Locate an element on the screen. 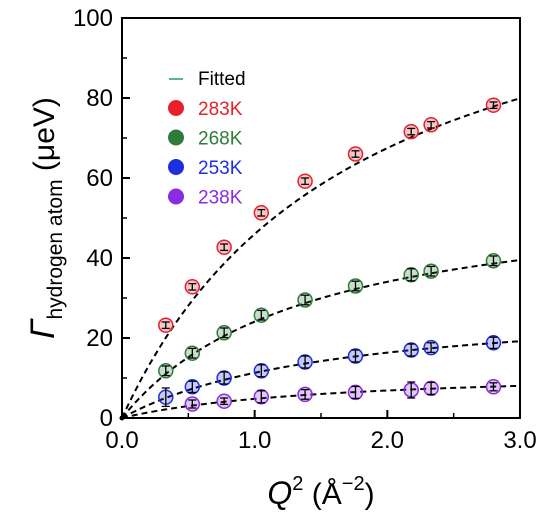 The height and width of the screenshot is (517, 550). x-axis-label-unit-sup: −2 is located at coordinates (353, 484).